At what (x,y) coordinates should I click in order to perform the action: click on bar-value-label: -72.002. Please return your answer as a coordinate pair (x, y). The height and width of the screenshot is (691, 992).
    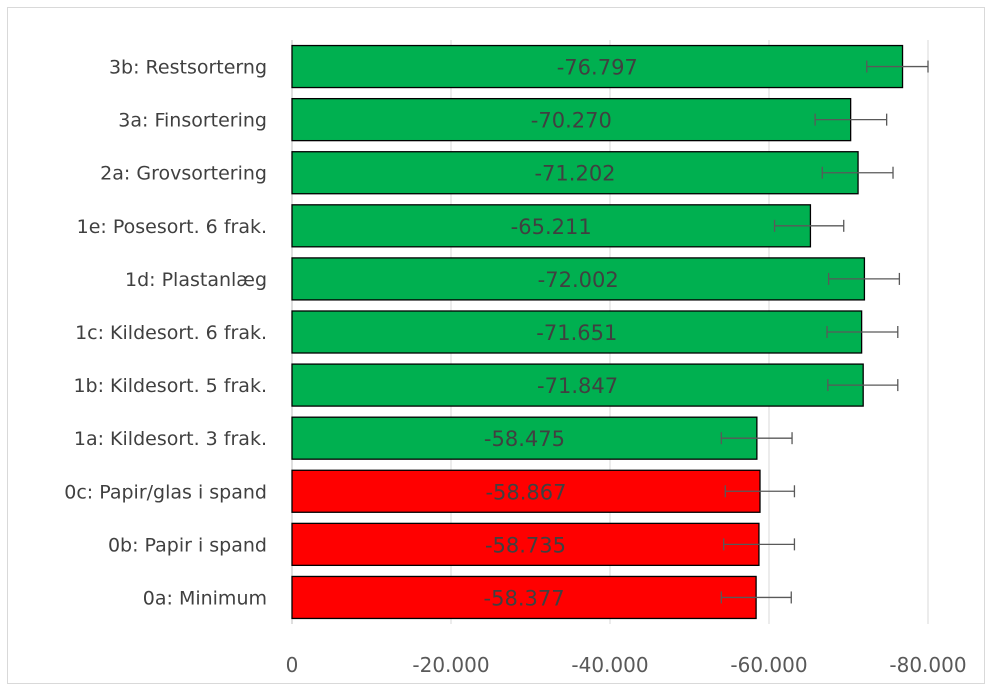
    Looking at the image, I should click on (578, 280).